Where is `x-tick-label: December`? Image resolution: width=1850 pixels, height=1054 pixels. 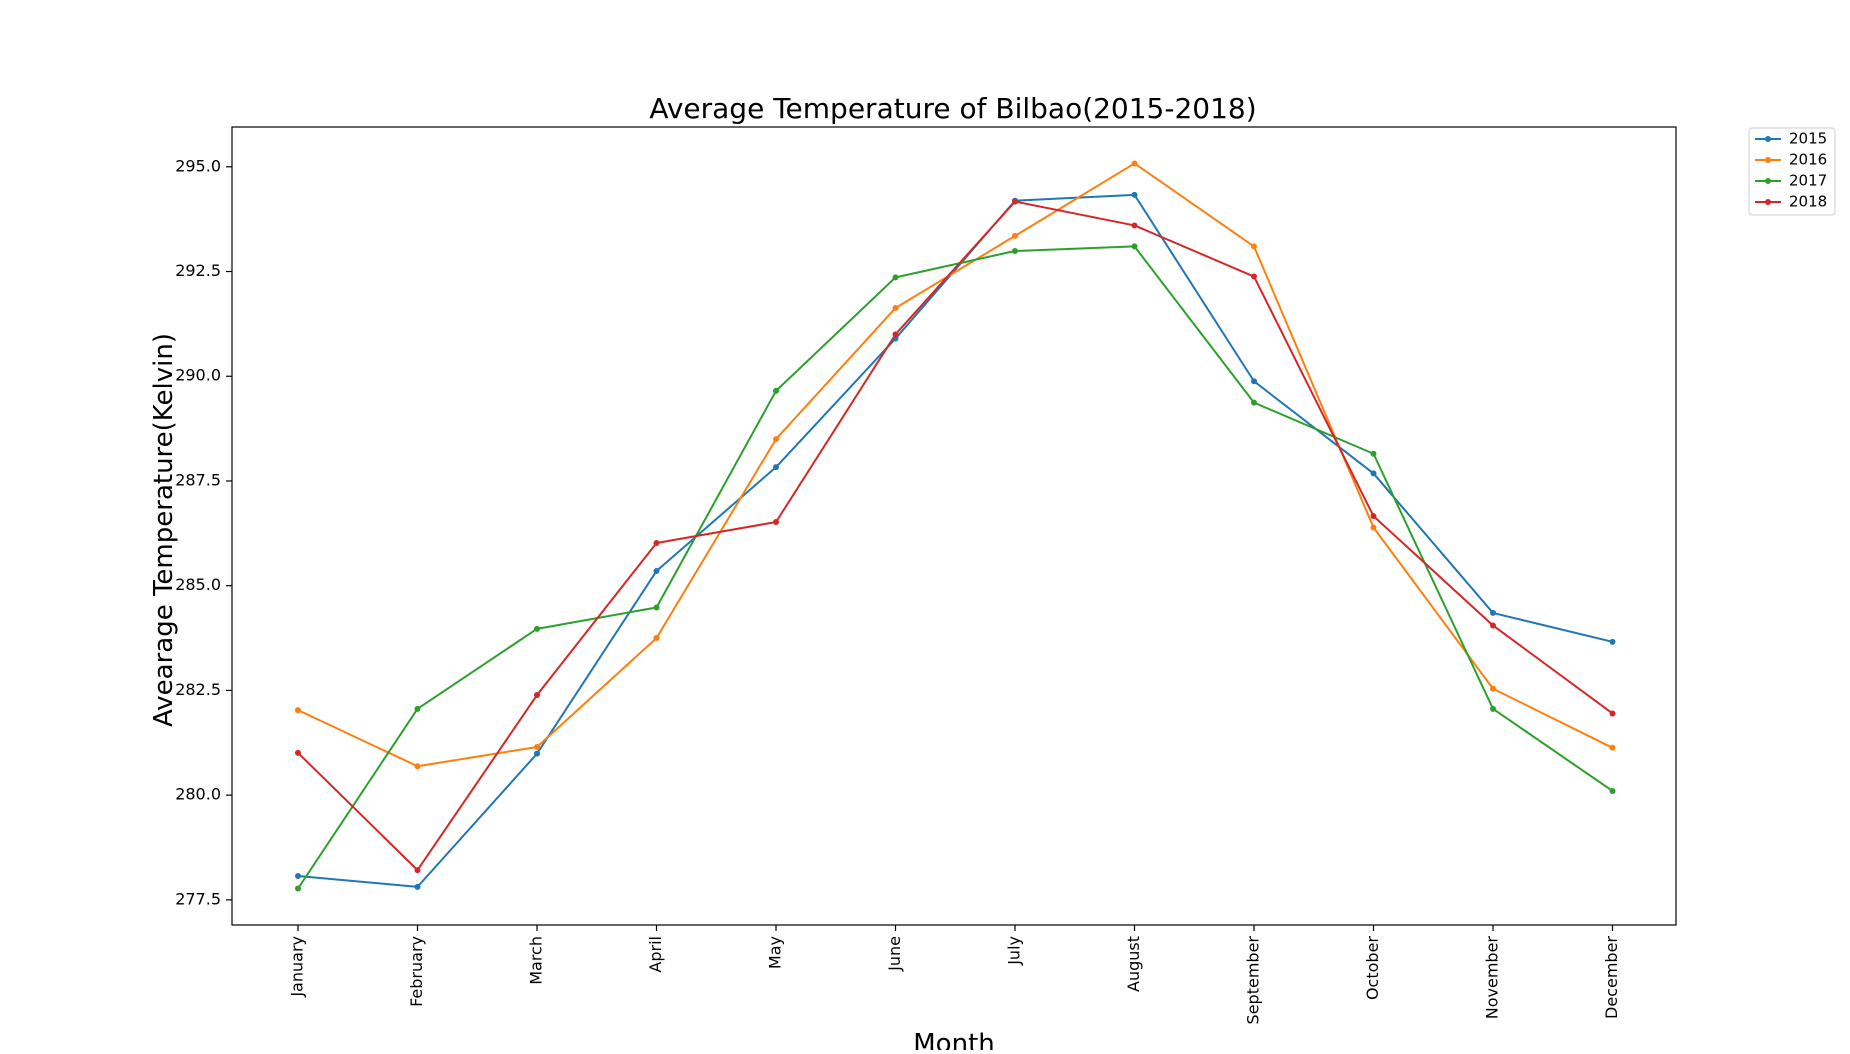
x-tick-label: December is located at coordinates (1611, 977).